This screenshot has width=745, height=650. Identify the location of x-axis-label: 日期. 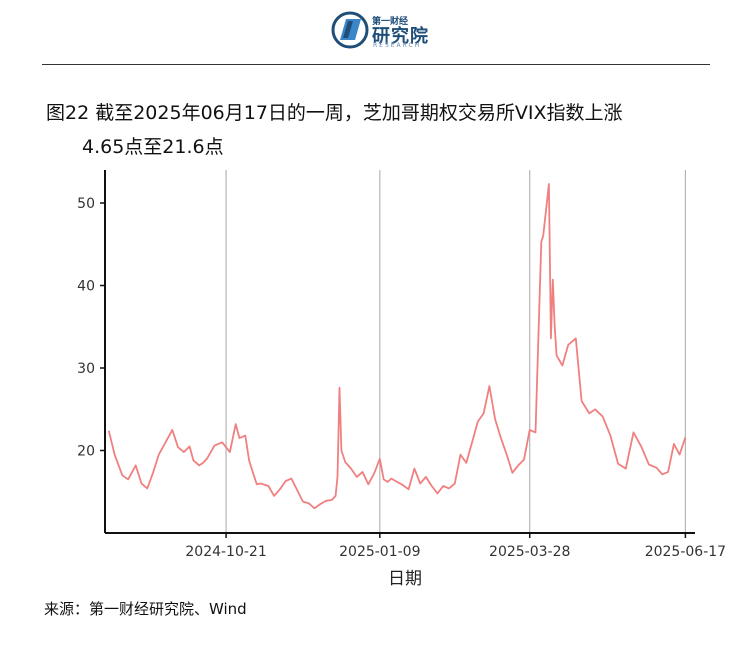
(405, 579).